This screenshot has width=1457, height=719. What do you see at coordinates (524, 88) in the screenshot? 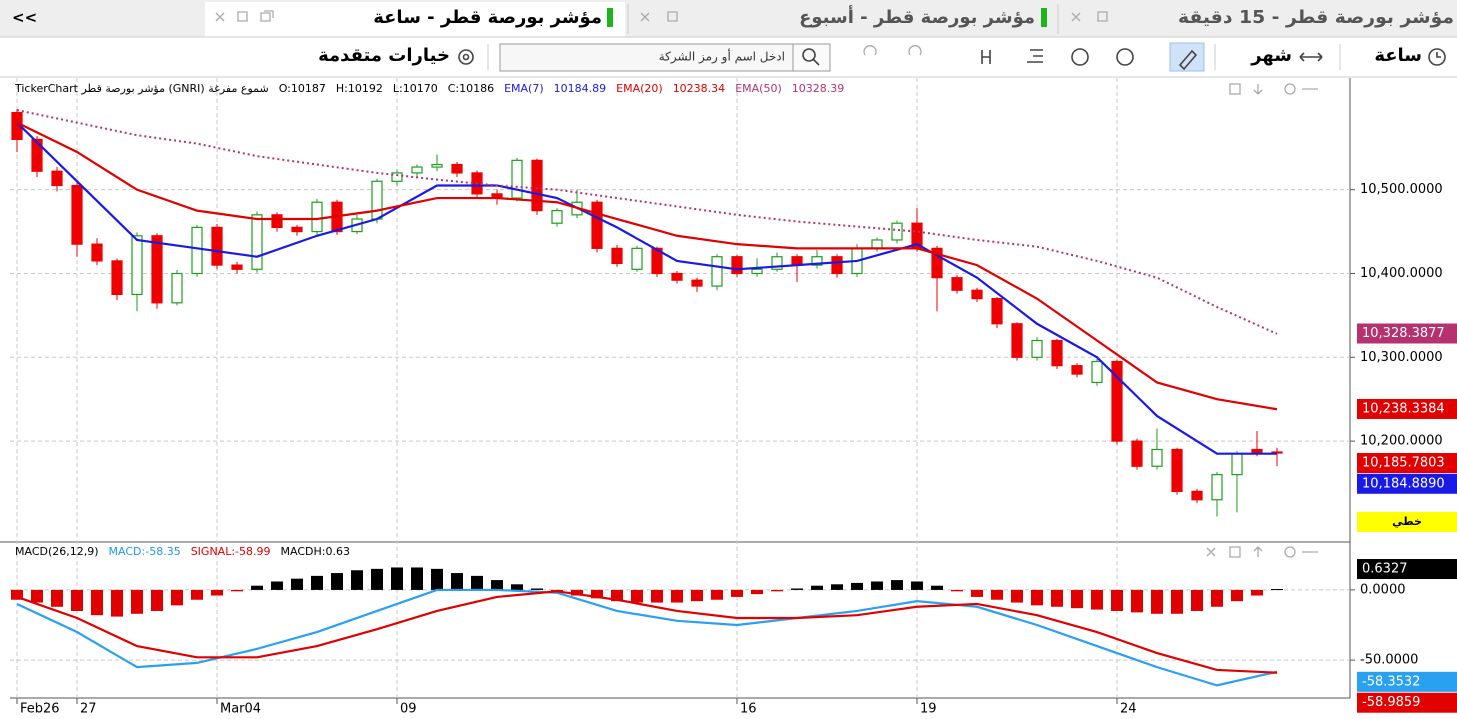
I see `legend-text: EMA(7)` at bounding box center [524, 88].